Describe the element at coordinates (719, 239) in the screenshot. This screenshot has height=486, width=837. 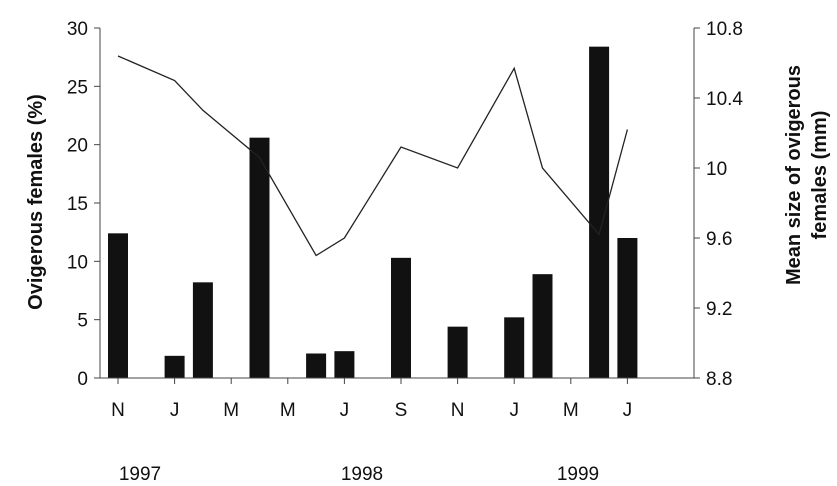
I see `right-tick-label: 9.6` at that location.